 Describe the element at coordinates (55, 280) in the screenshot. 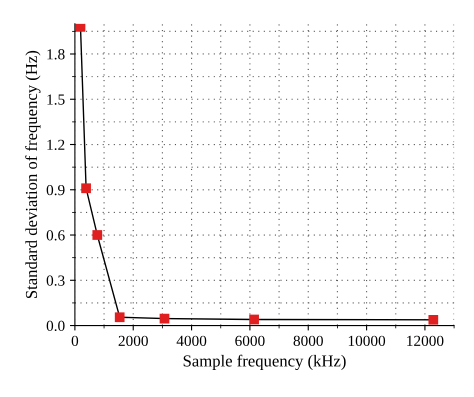

I see `y-tick-label: 0.3` at that location.